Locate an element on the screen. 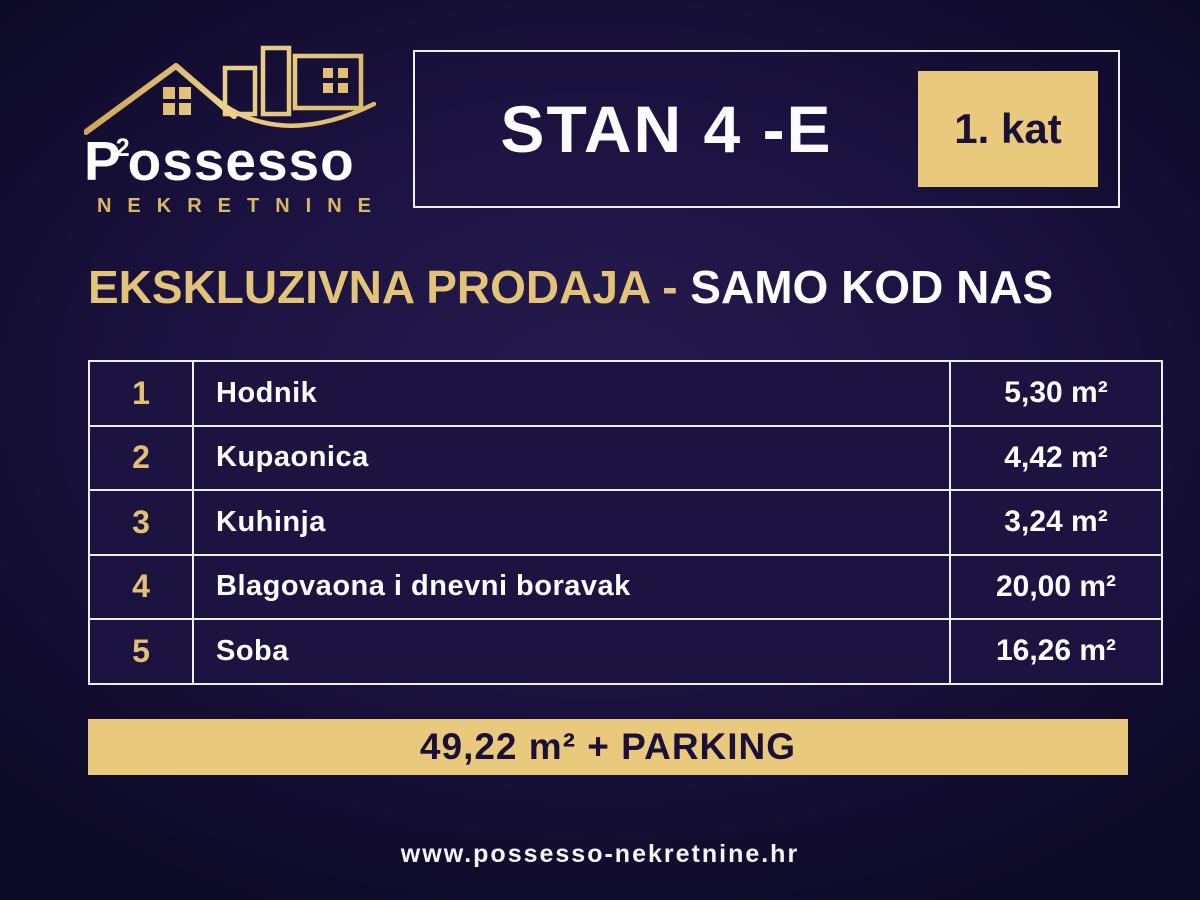 Image resolution: width=1200 pixels, height=900 pixels. table-row: 4 Blagovaona i dnevni boravak 20,00 m² is located at coordinates (625, 586).